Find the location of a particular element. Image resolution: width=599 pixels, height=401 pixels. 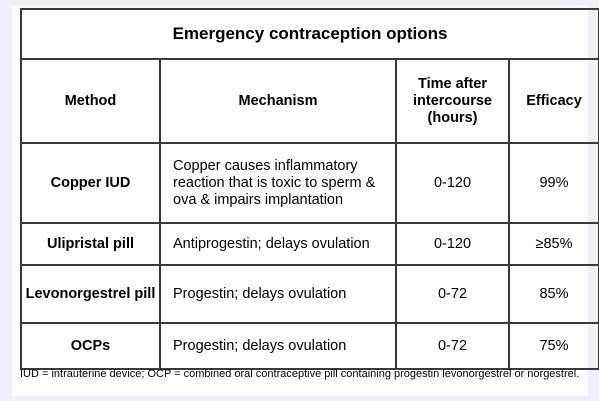

header-method: Method is located at coordinates (90, 101).